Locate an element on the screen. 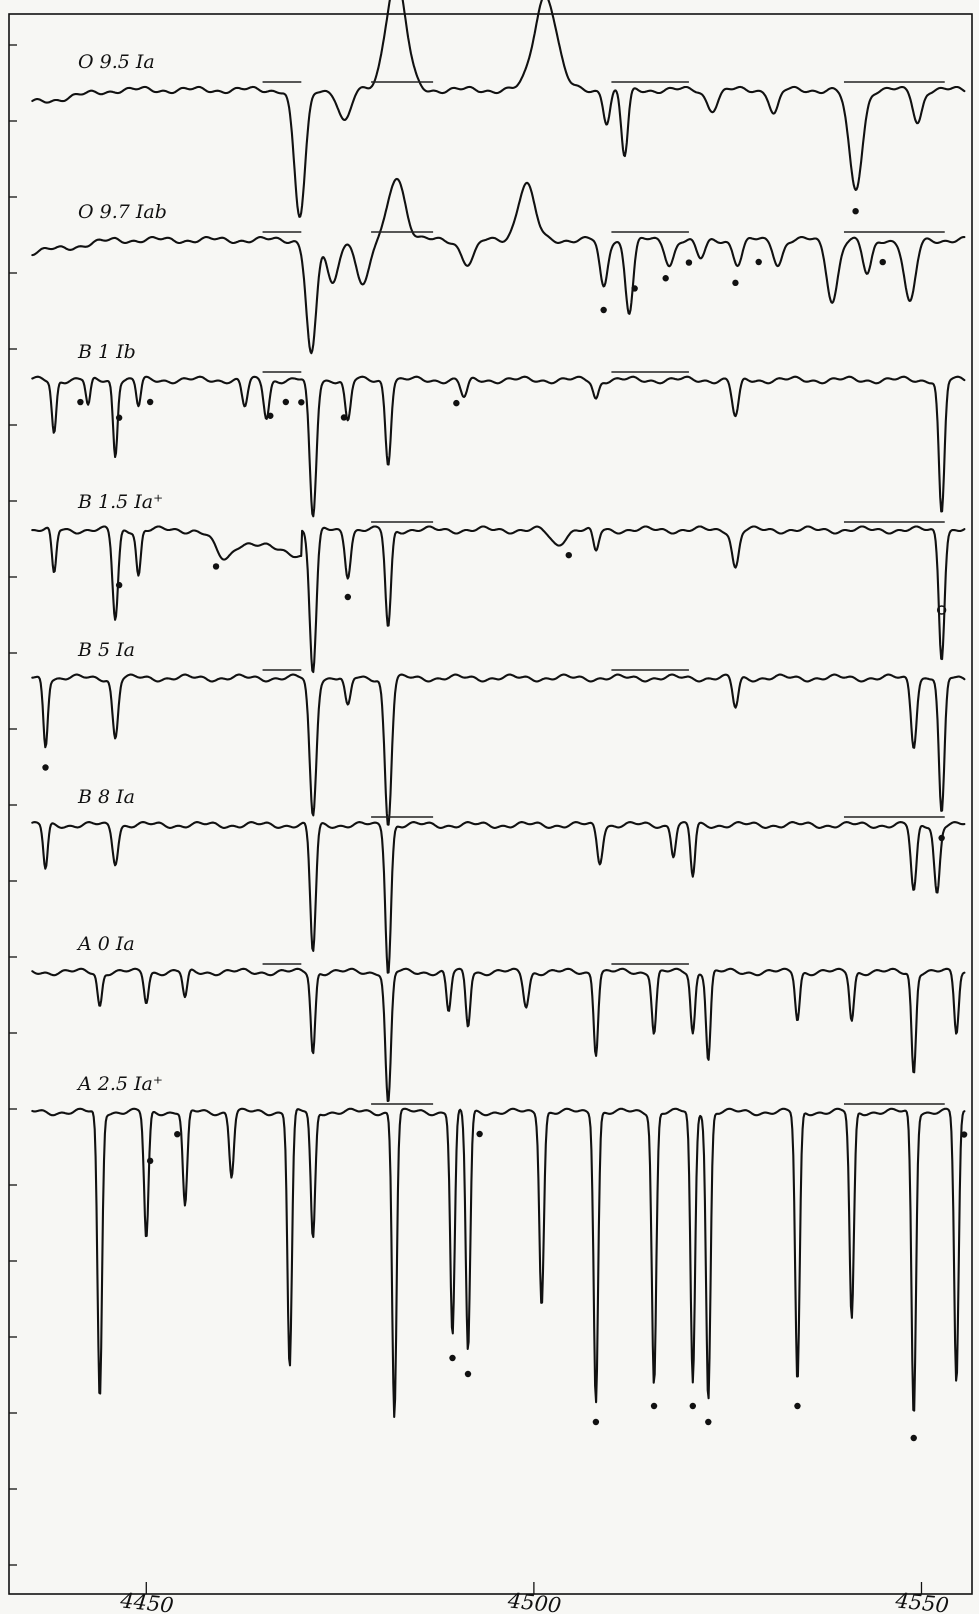  series-label: A 2.5 Ia⁺ is located at coordinates (119, 1084).